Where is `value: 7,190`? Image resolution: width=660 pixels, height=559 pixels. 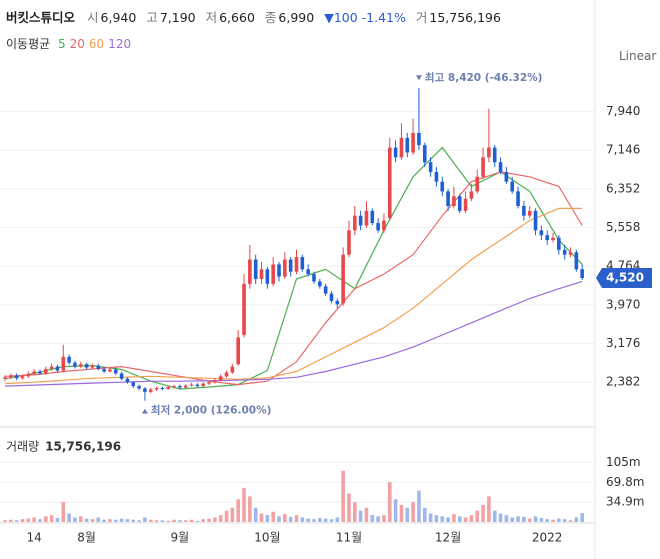
value: 7,190 is located at coordinates (177, 17).